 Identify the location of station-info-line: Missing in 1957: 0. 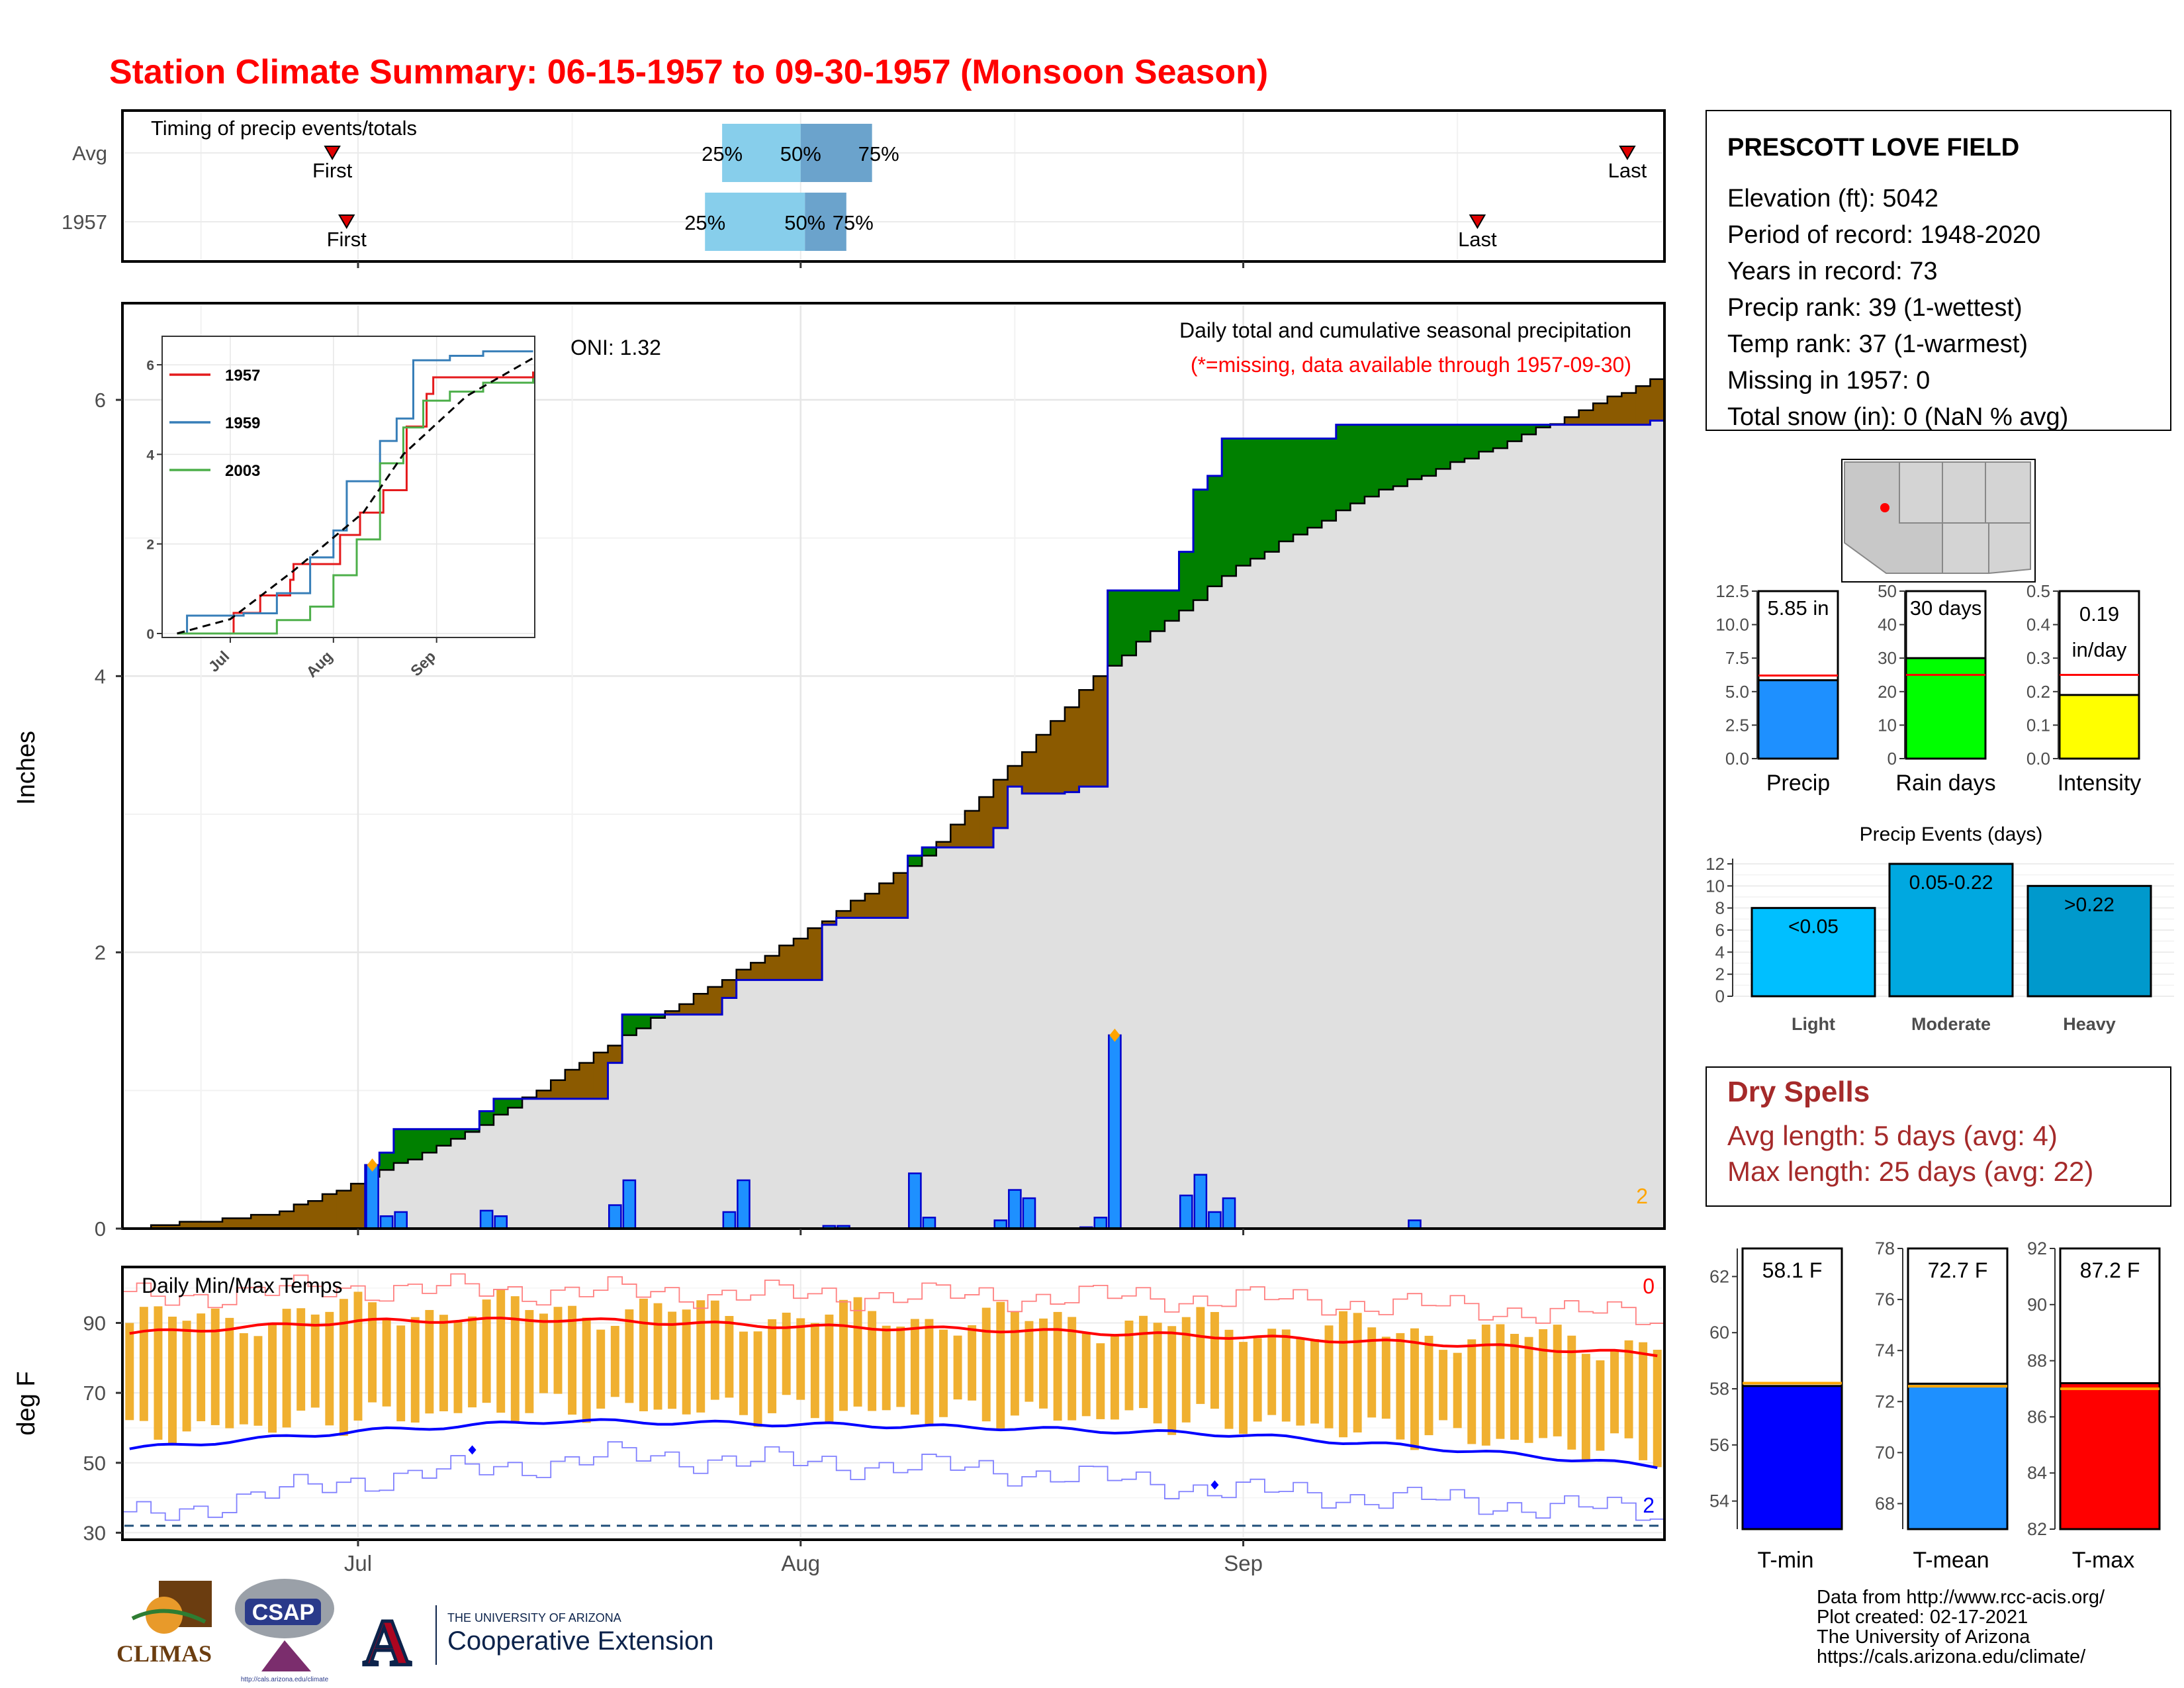
(1829, 381).